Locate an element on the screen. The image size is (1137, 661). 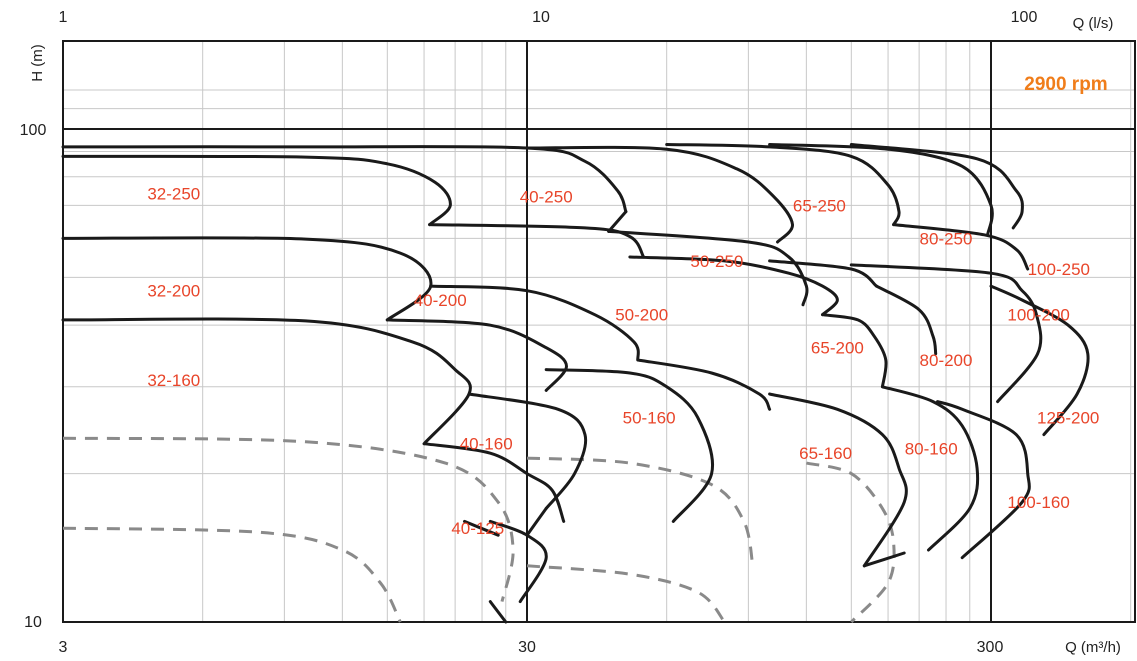
x-bottom-axis-label: Q (m³/h) is located at coordinates (1093, 647).